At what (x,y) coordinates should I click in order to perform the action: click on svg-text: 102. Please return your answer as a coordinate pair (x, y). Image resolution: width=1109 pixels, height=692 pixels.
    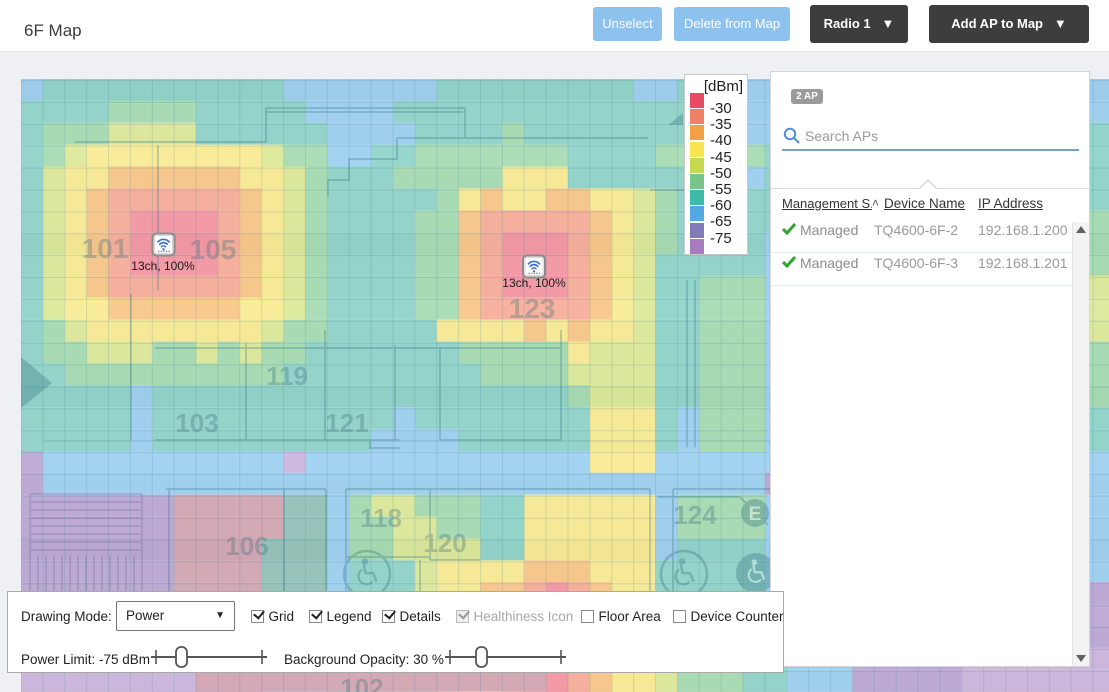
    Looking at the image, I should click on (361, 682).